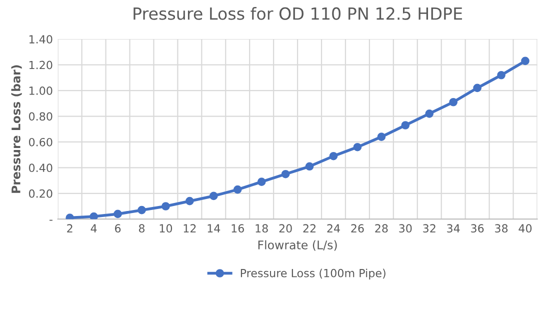 This screenshot has width=551, height=313. Describe the element at coordinates (214, 228) in the screenshot. I see `x-tick-label: 14` at that location.